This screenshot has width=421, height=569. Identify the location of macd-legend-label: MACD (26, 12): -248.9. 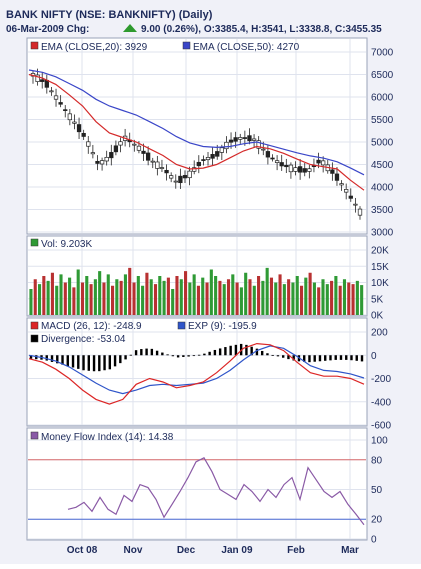
(91, 326).